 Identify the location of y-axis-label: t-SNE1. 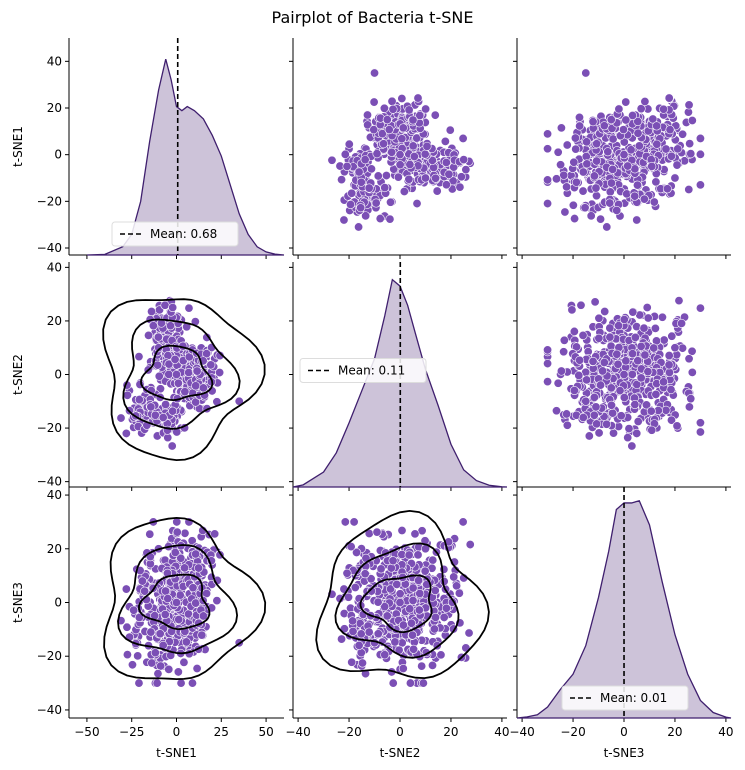
(18, 146).